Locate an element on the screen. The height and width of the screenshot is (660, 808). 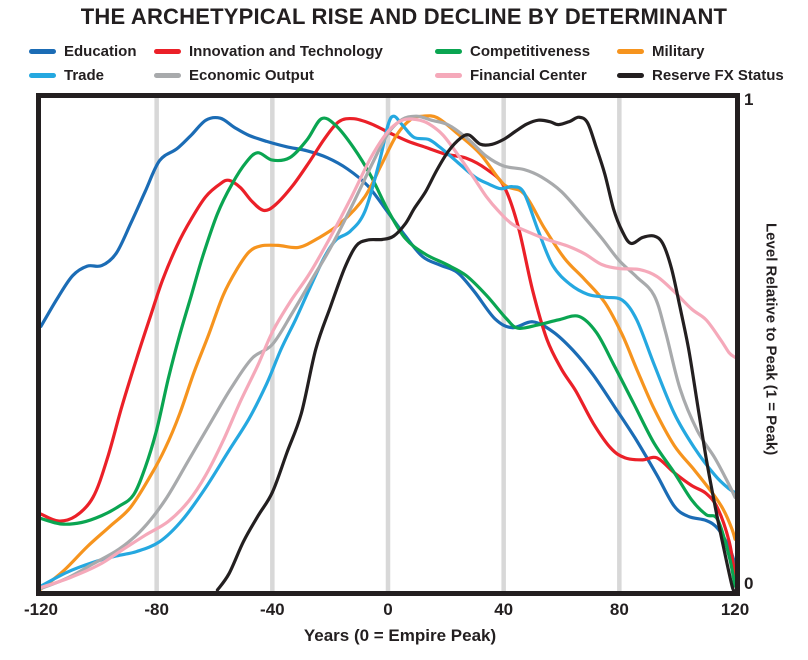
y-tick-1: 1 is located at coordinates (749, 99).